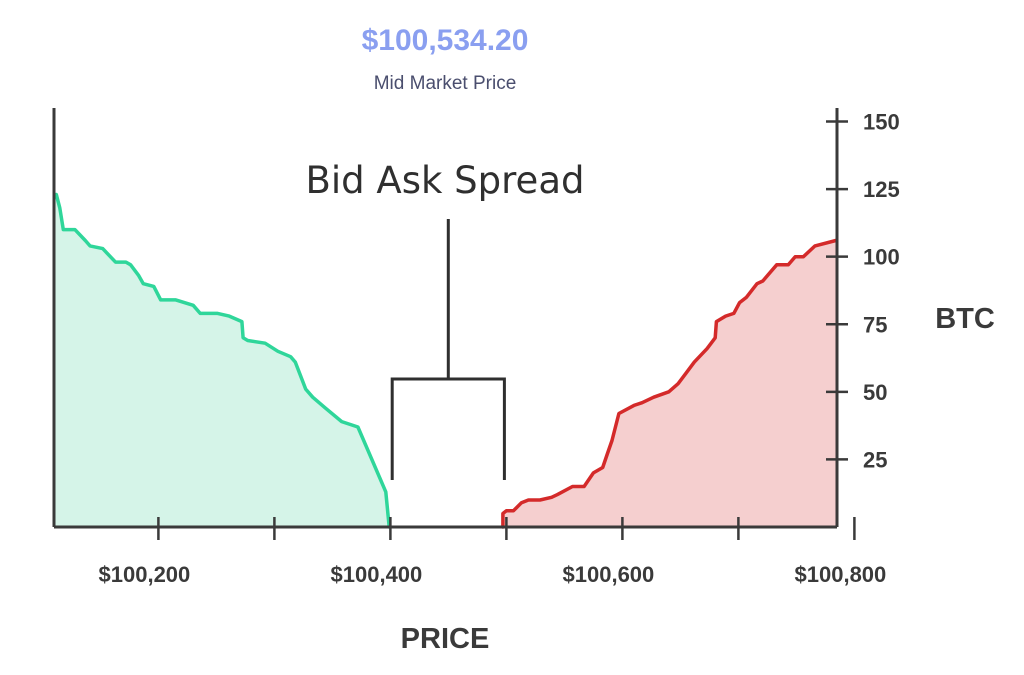 The height and width of the screenshot is (675, 1024). Describe the element at coordinates (145, 574) in the screenshot. I see `x-tick-label: $100,200` at that location.